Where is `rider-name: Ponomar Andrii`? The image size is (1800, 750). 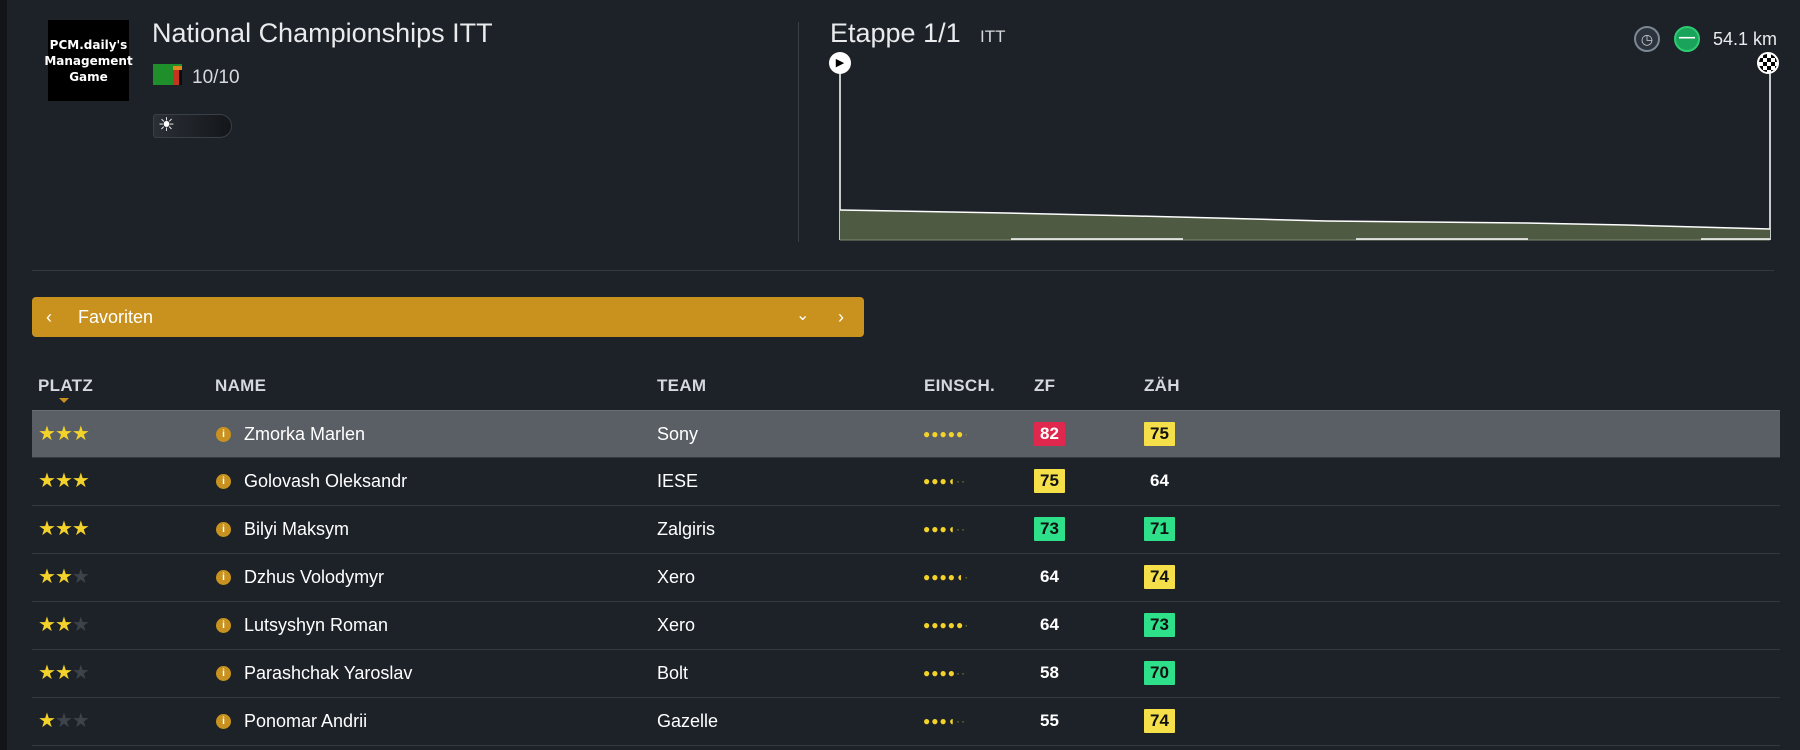
rider-name: Ponomar Andrii is located at coordinates (306, 721).